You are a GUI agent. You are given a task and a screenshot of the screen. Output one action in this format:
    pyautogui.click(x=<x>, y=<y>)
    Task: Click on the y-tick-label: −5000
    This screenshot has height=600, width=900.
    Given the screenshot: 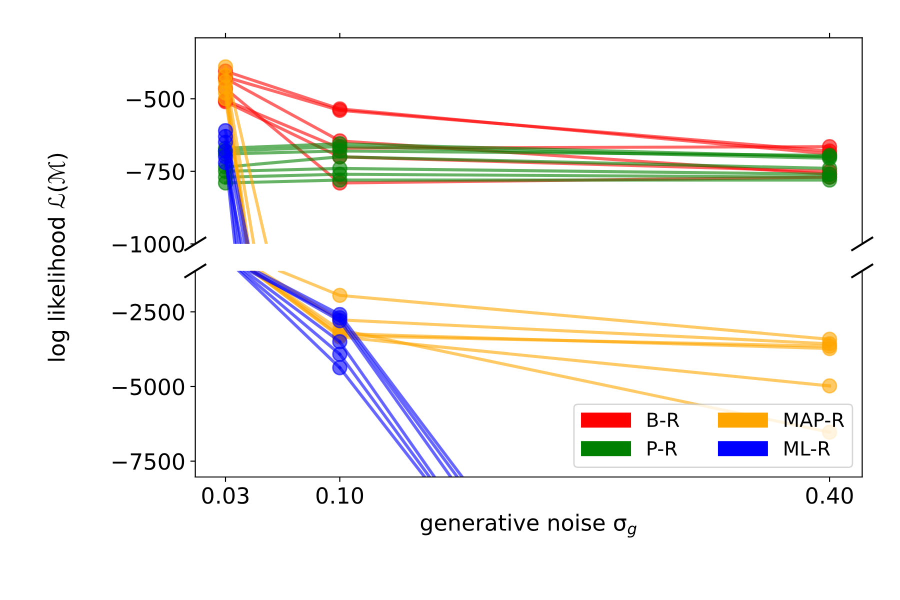 What is the action you would take?
    pyautogui.click(x=148, y=387)
    